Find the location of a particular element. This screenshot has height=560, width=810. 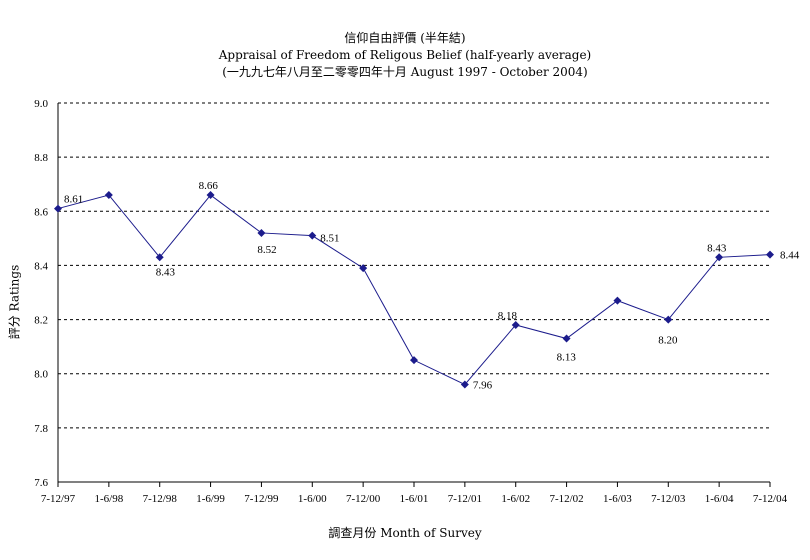

data-label: 8.51 is located at coordinates (329, 239).